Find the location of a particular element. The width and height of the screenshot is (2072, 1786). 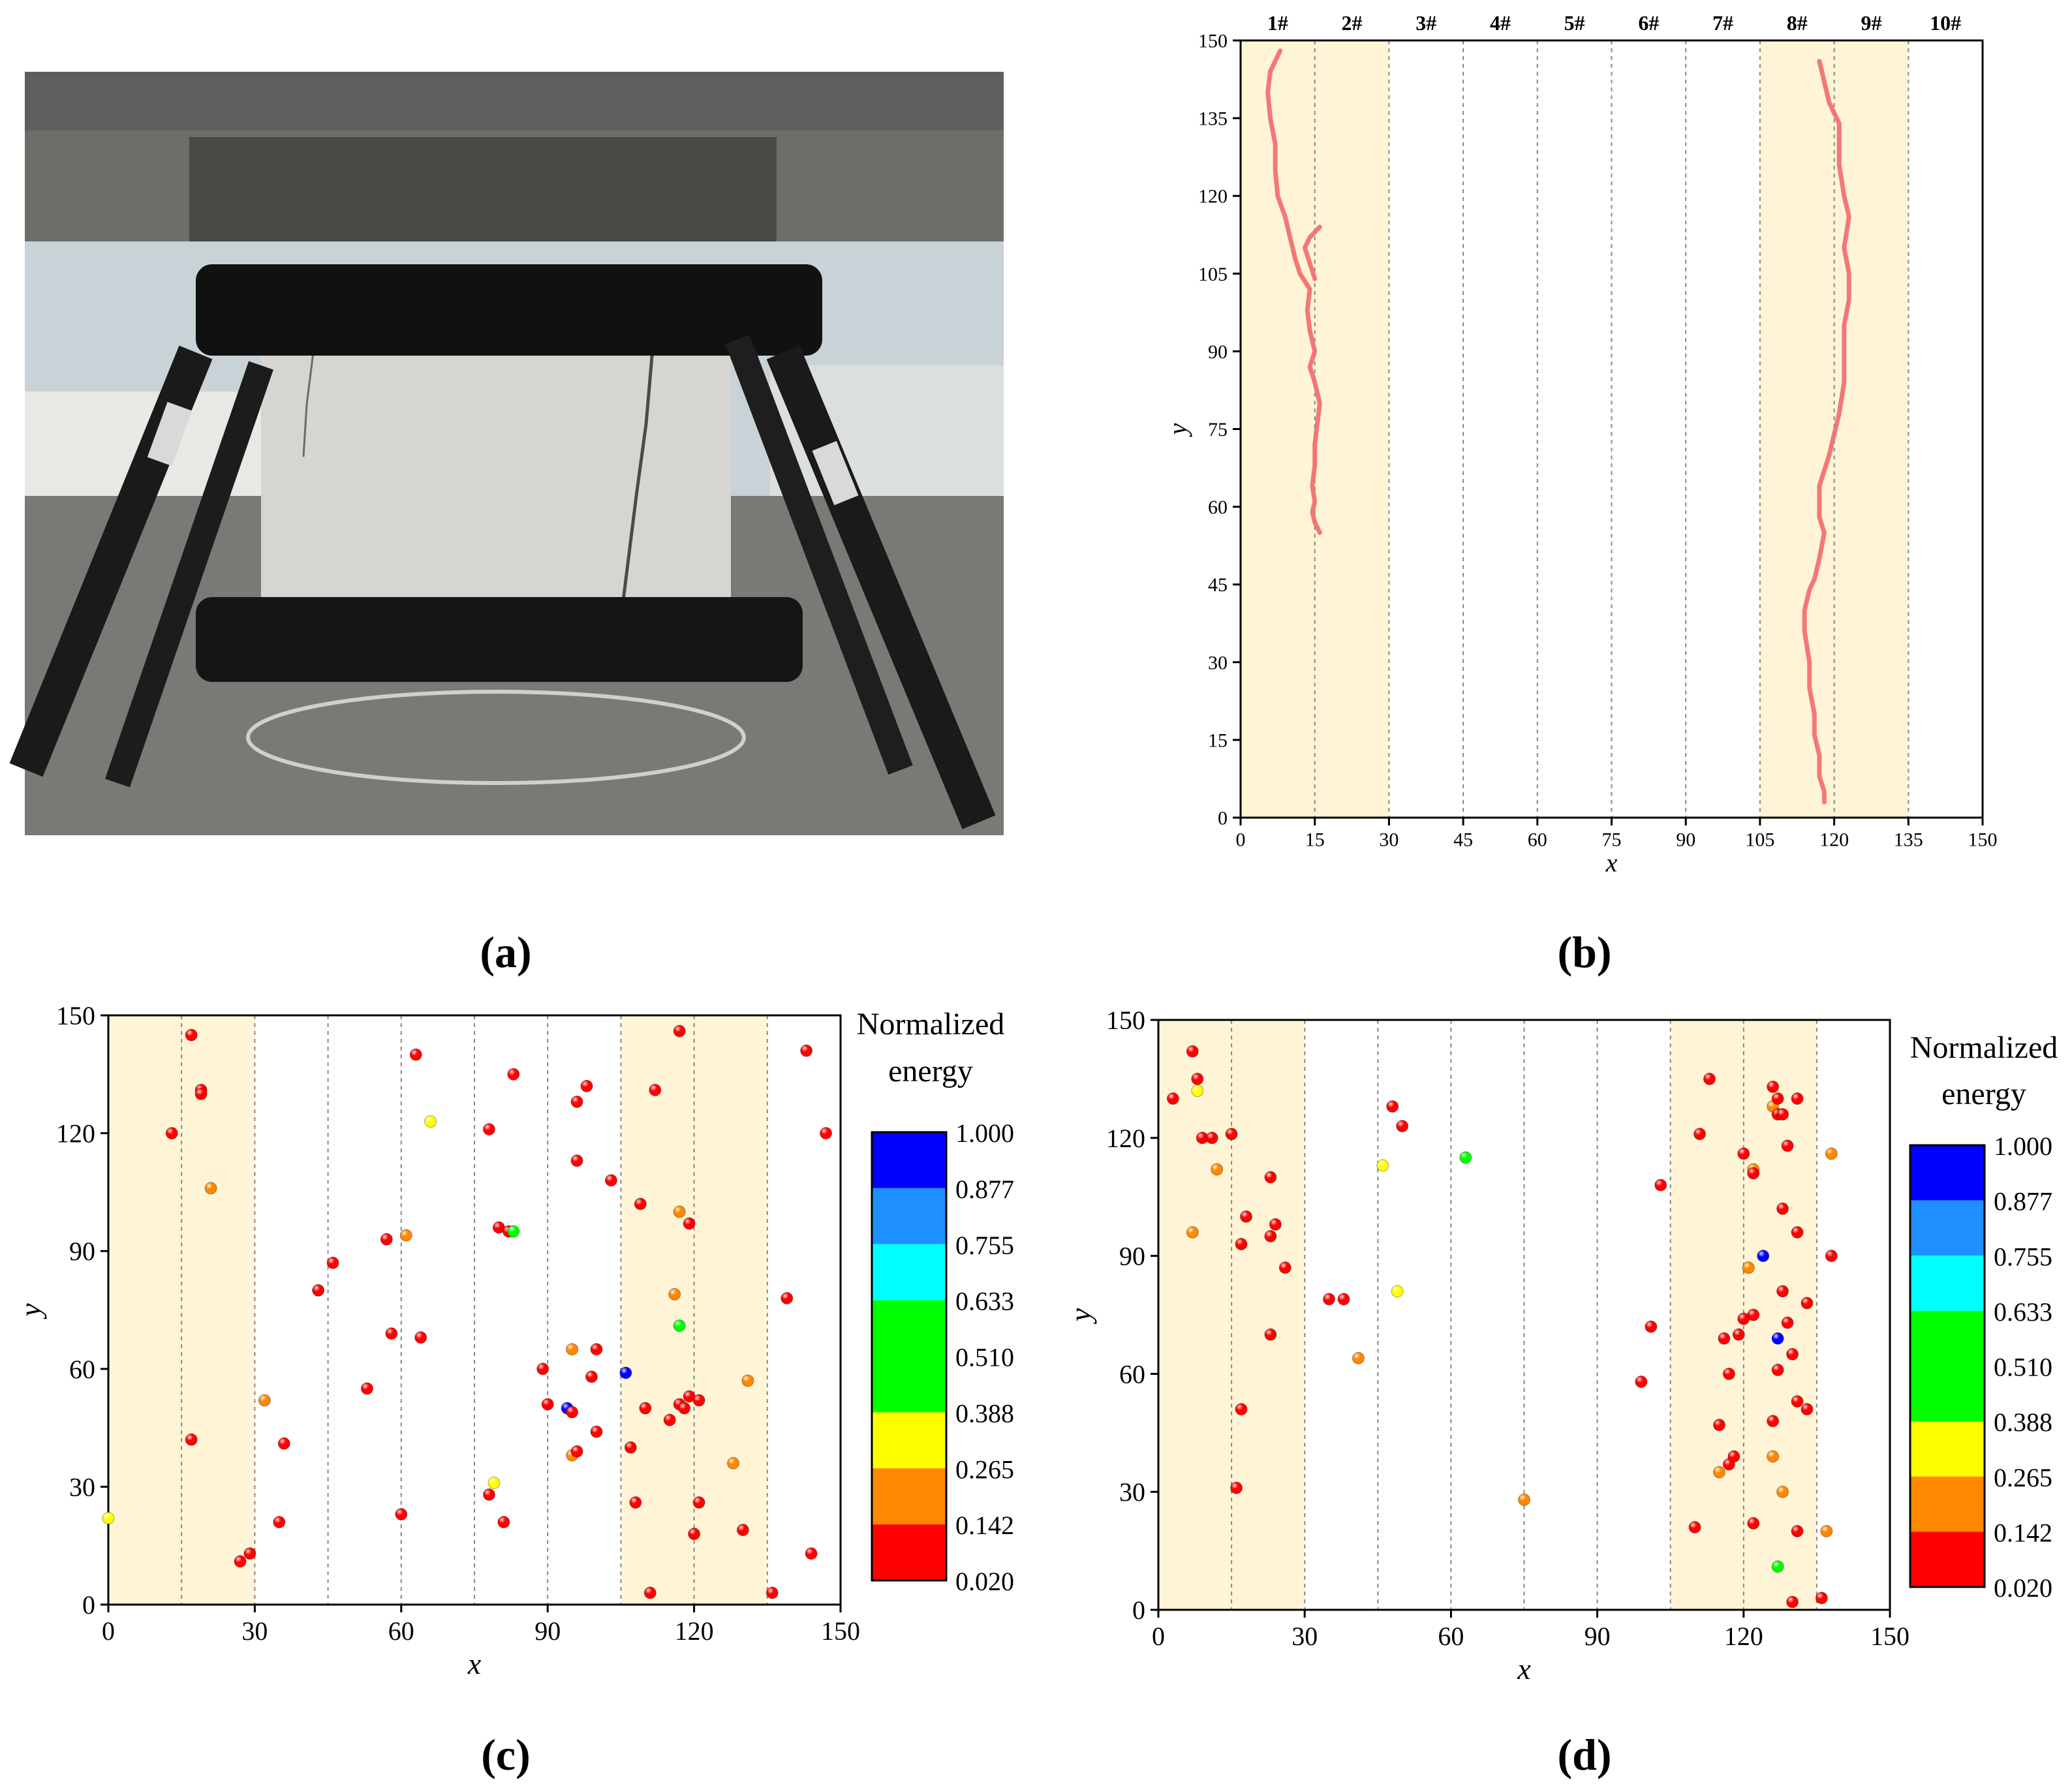

colorbar-tick-label: 0.510 is located at coordinates (2023, 1367).